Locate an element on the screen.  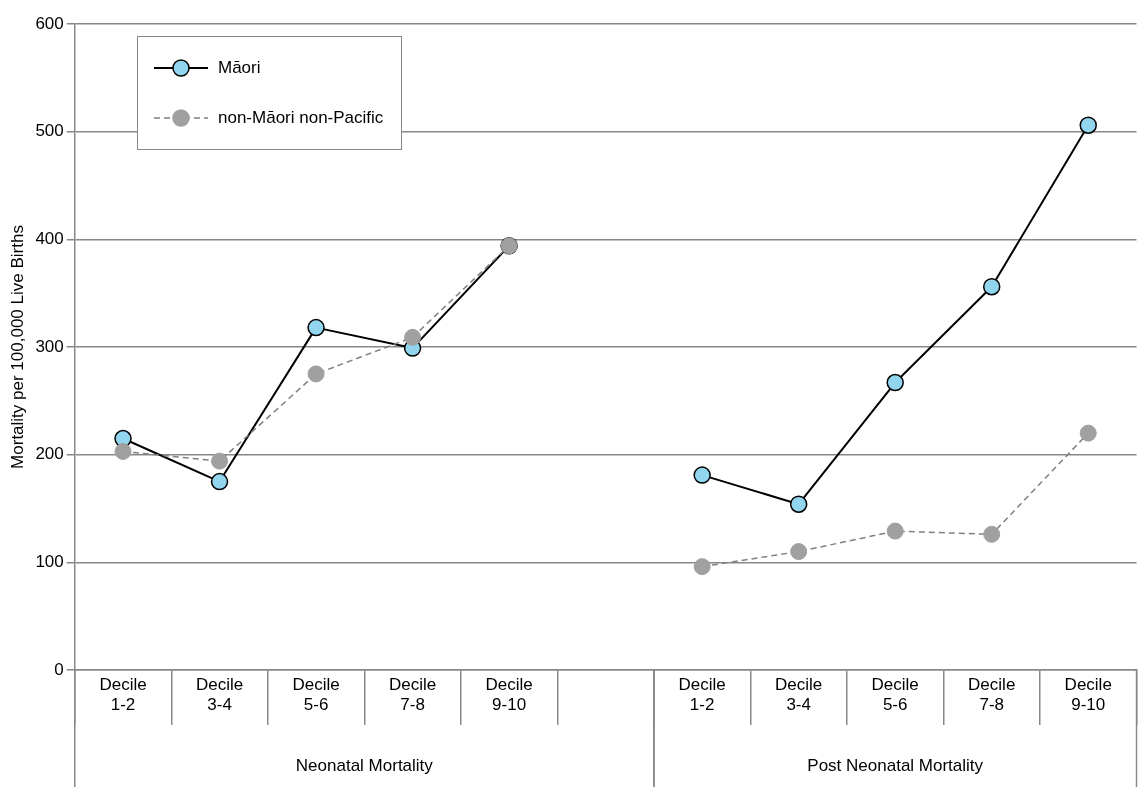
y-tick-label: 600 is located at coordinates (49, 23).